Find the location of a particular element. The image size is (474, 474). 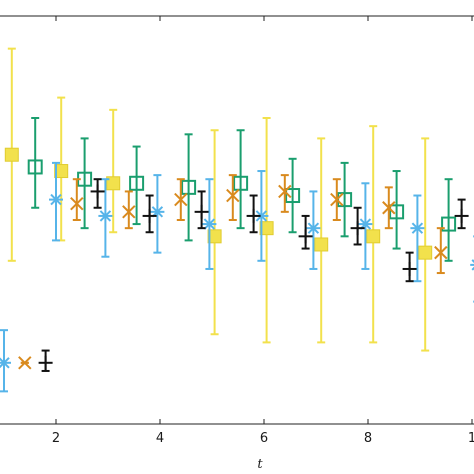

x-tick-label: 2 is located at coordinates (56, 438).